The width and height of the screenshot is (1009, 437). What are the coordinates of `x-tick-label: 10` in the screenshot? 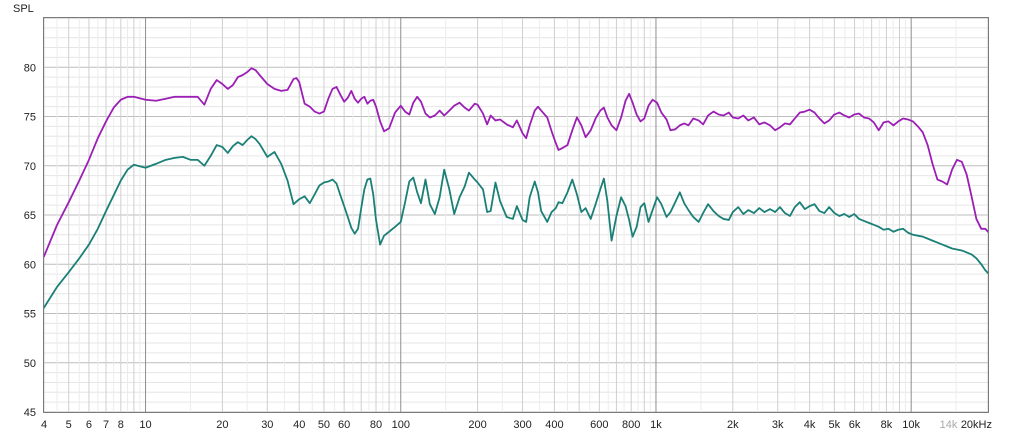 It's located at (145, 425).